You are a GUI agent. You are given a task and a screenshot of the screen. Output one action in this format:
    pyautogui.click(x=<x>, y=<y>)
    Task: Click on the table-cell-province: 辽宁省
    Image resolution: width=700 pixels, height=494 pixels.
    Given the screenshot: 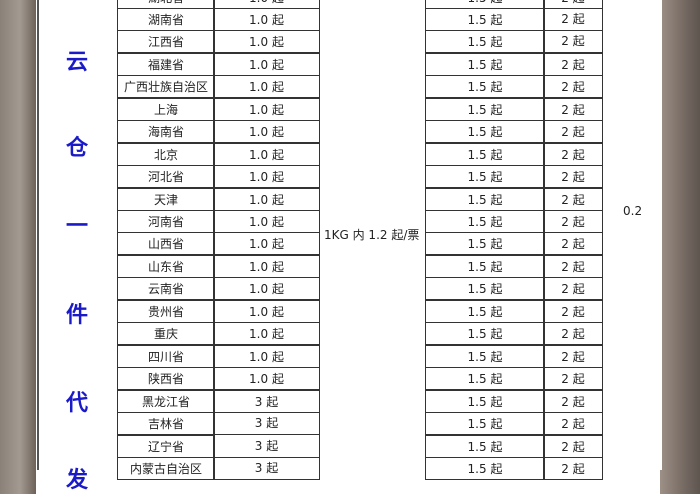 What is the action you would take?
    pyautogui.click(x=166, y=446)
    